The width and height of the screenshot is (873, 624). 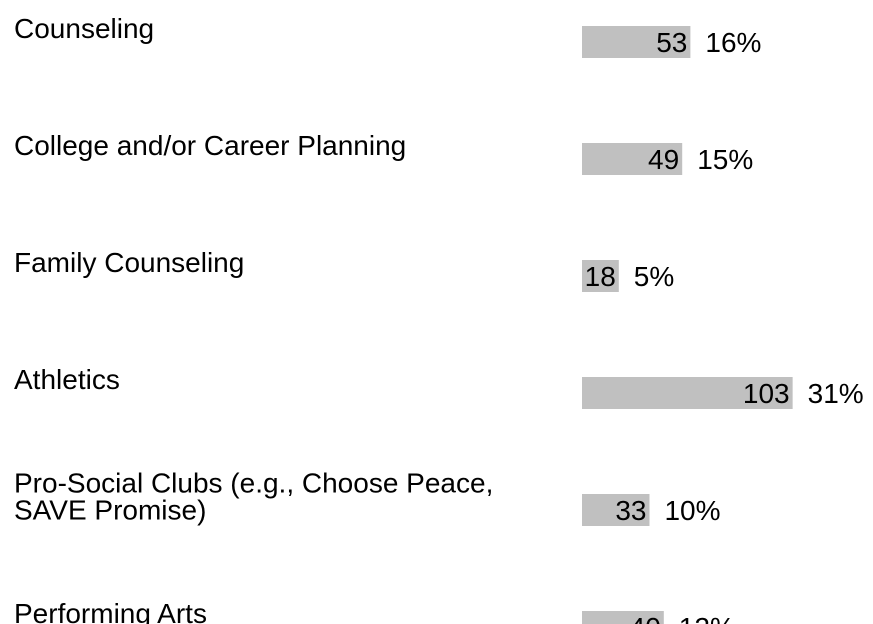 What do you see at coordinates (67, 379) in the screenshot?
I see `category-label: Athletics` at bounding box center [67, 379].